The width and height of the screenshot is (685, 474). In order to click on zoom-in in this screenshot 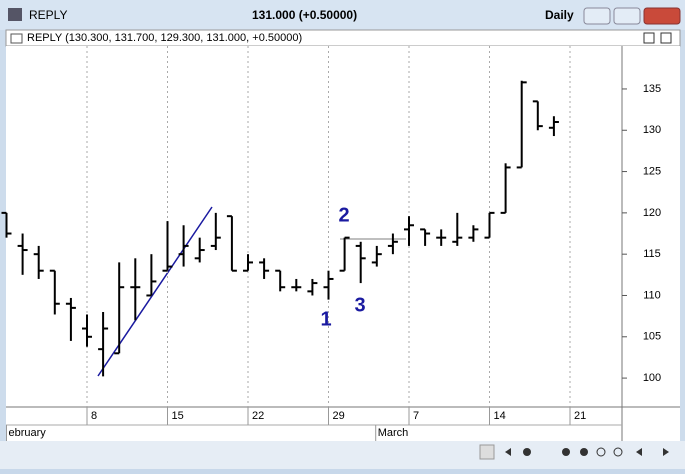, I will do `click(618, 452)`.